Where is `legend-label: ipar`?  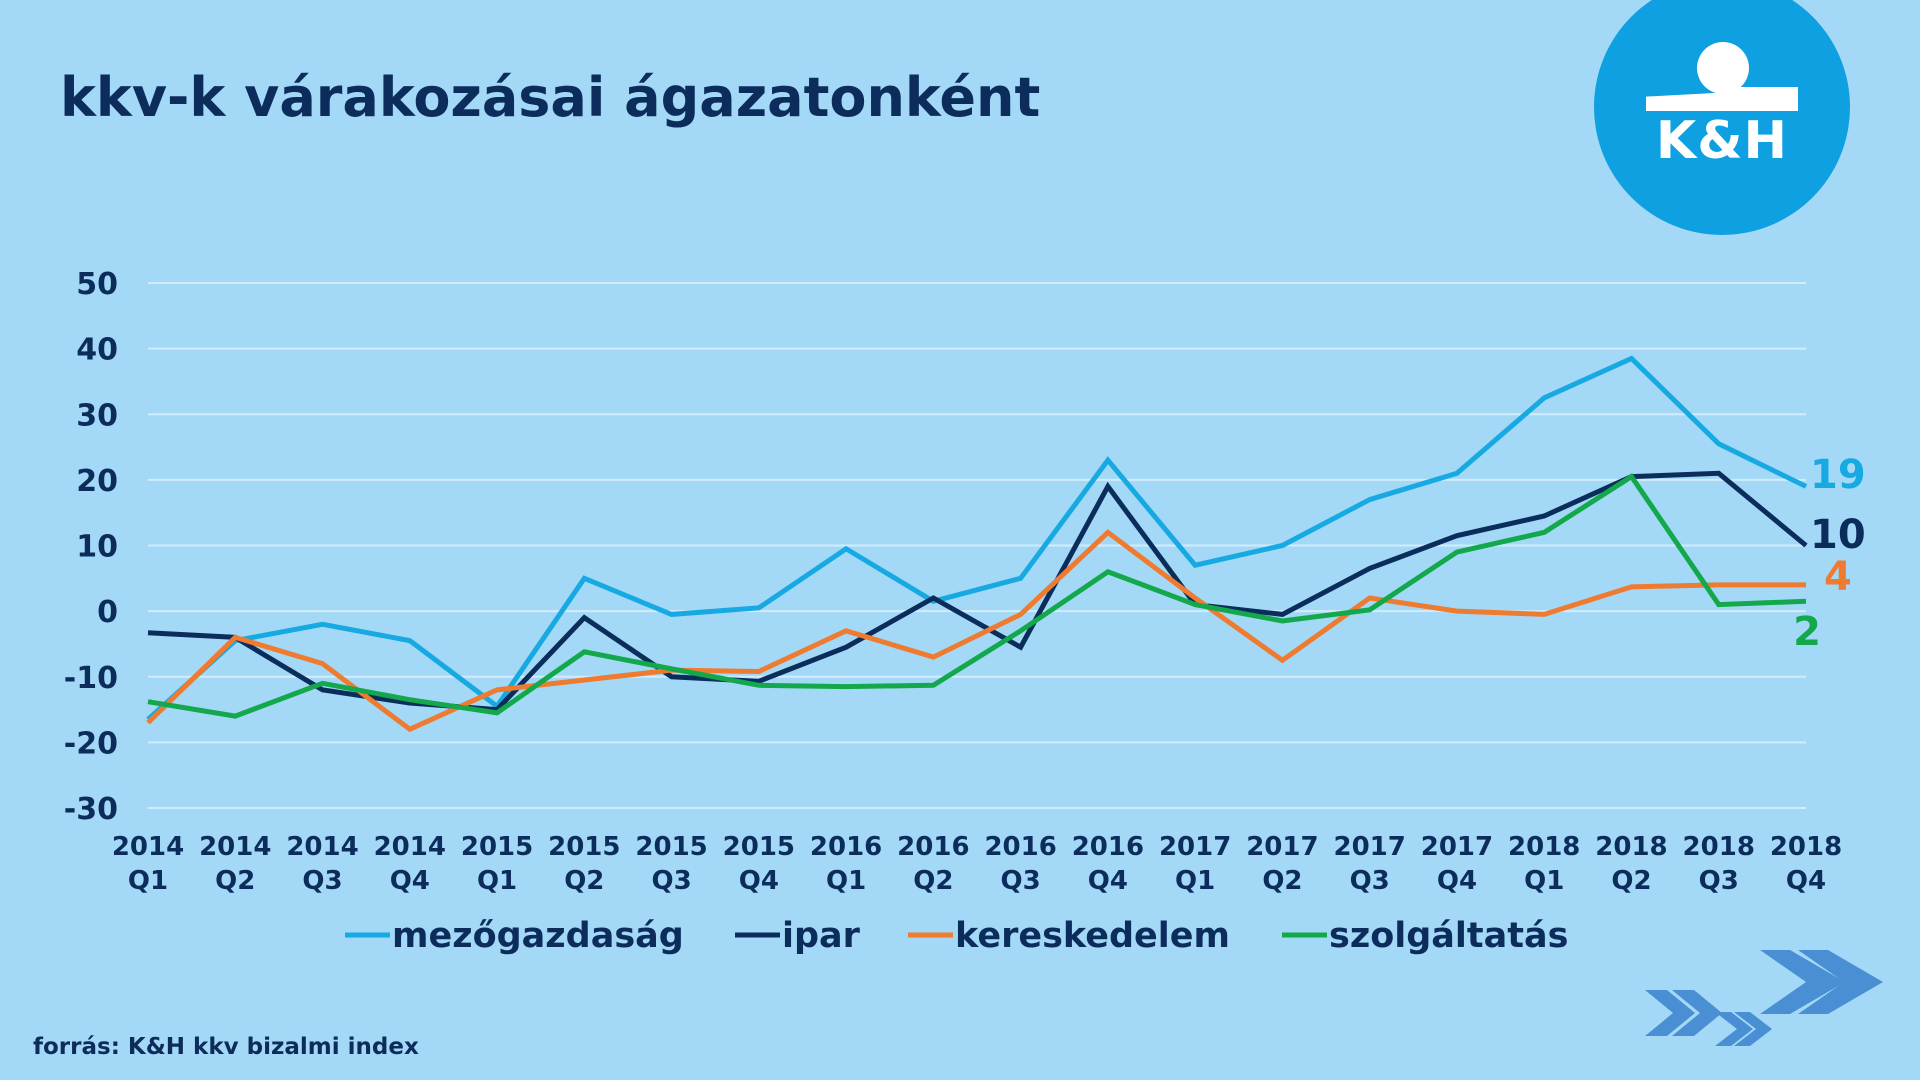 legend-label: ipar is located at coordinates (821, 936).